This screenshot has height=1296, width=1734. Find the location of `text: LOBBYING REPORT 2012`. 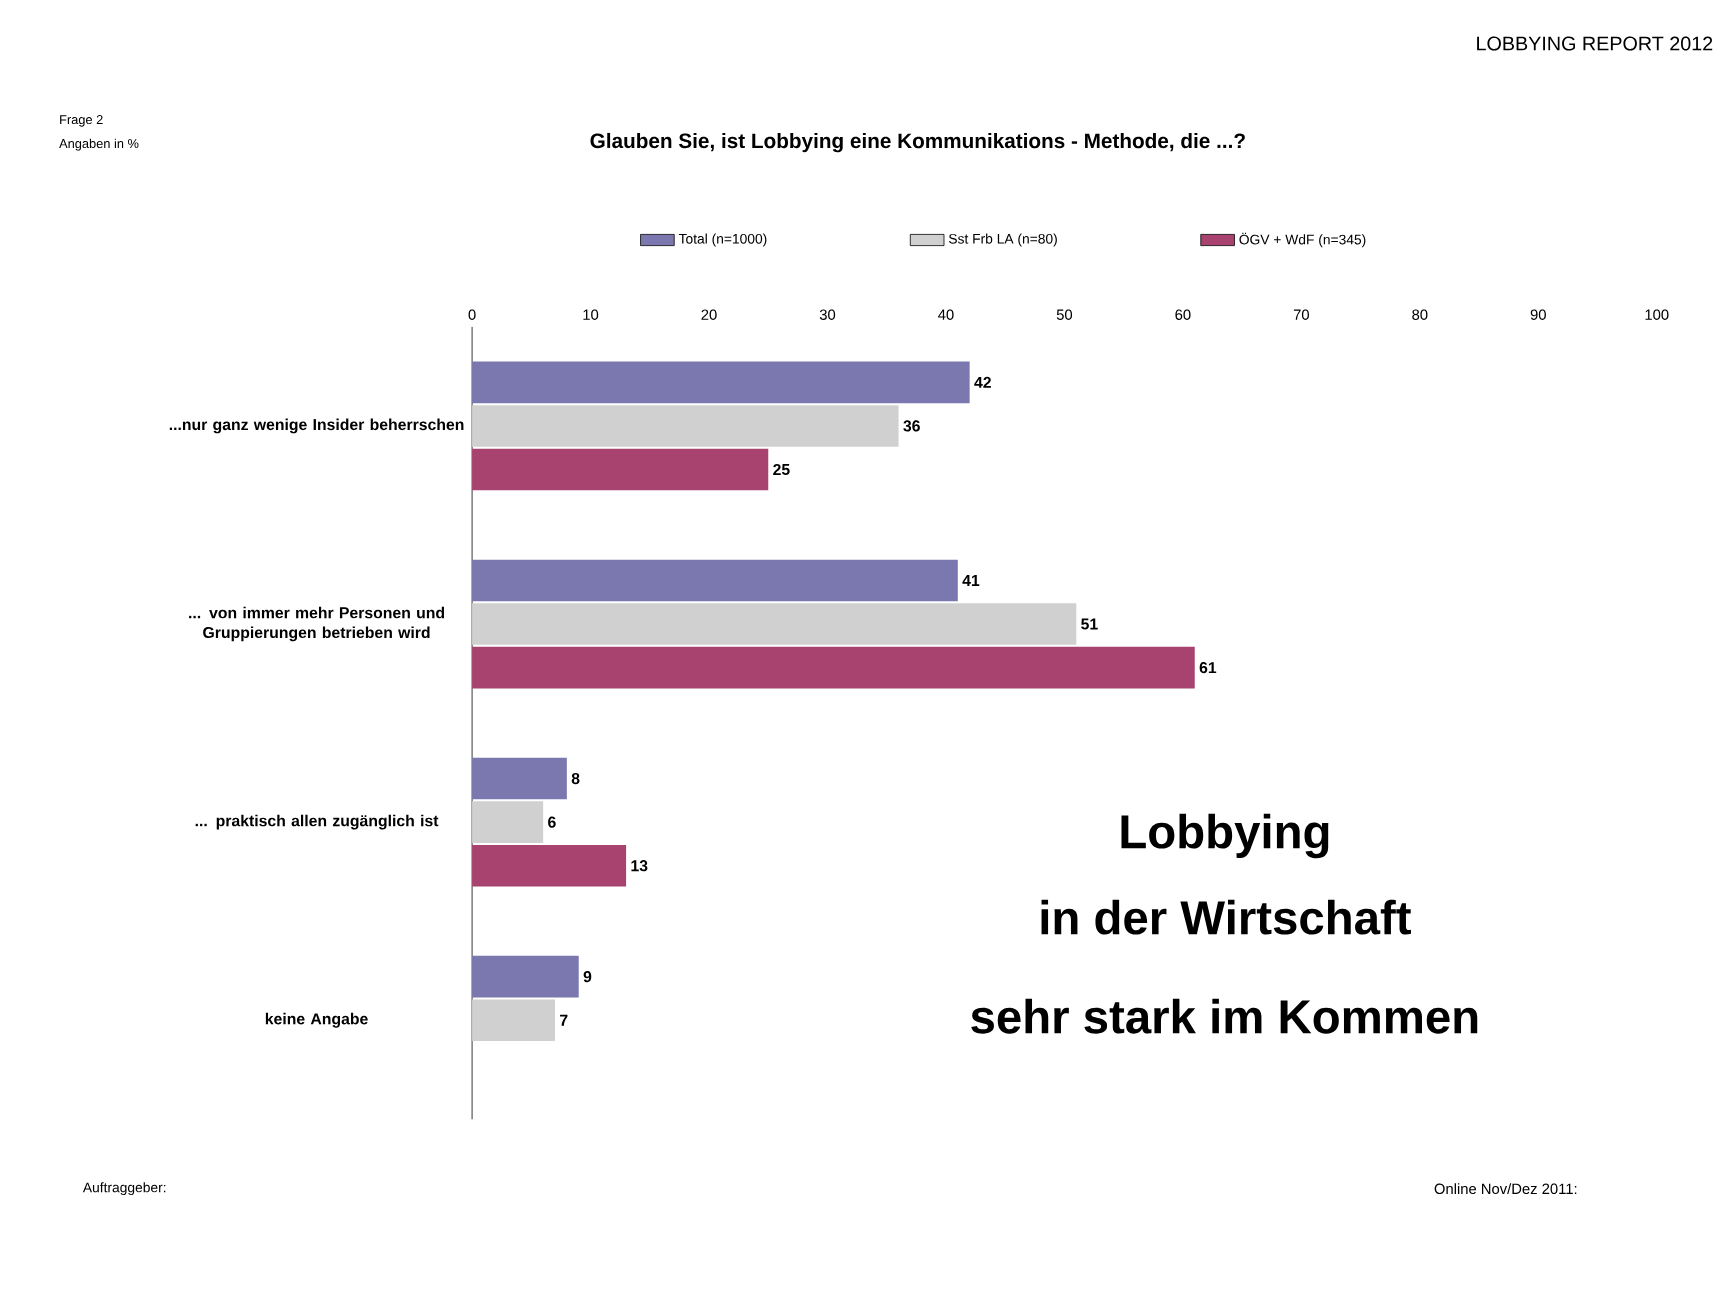

text: LOBBYING REPORT 2012 is located at coordinates (1595, 43).